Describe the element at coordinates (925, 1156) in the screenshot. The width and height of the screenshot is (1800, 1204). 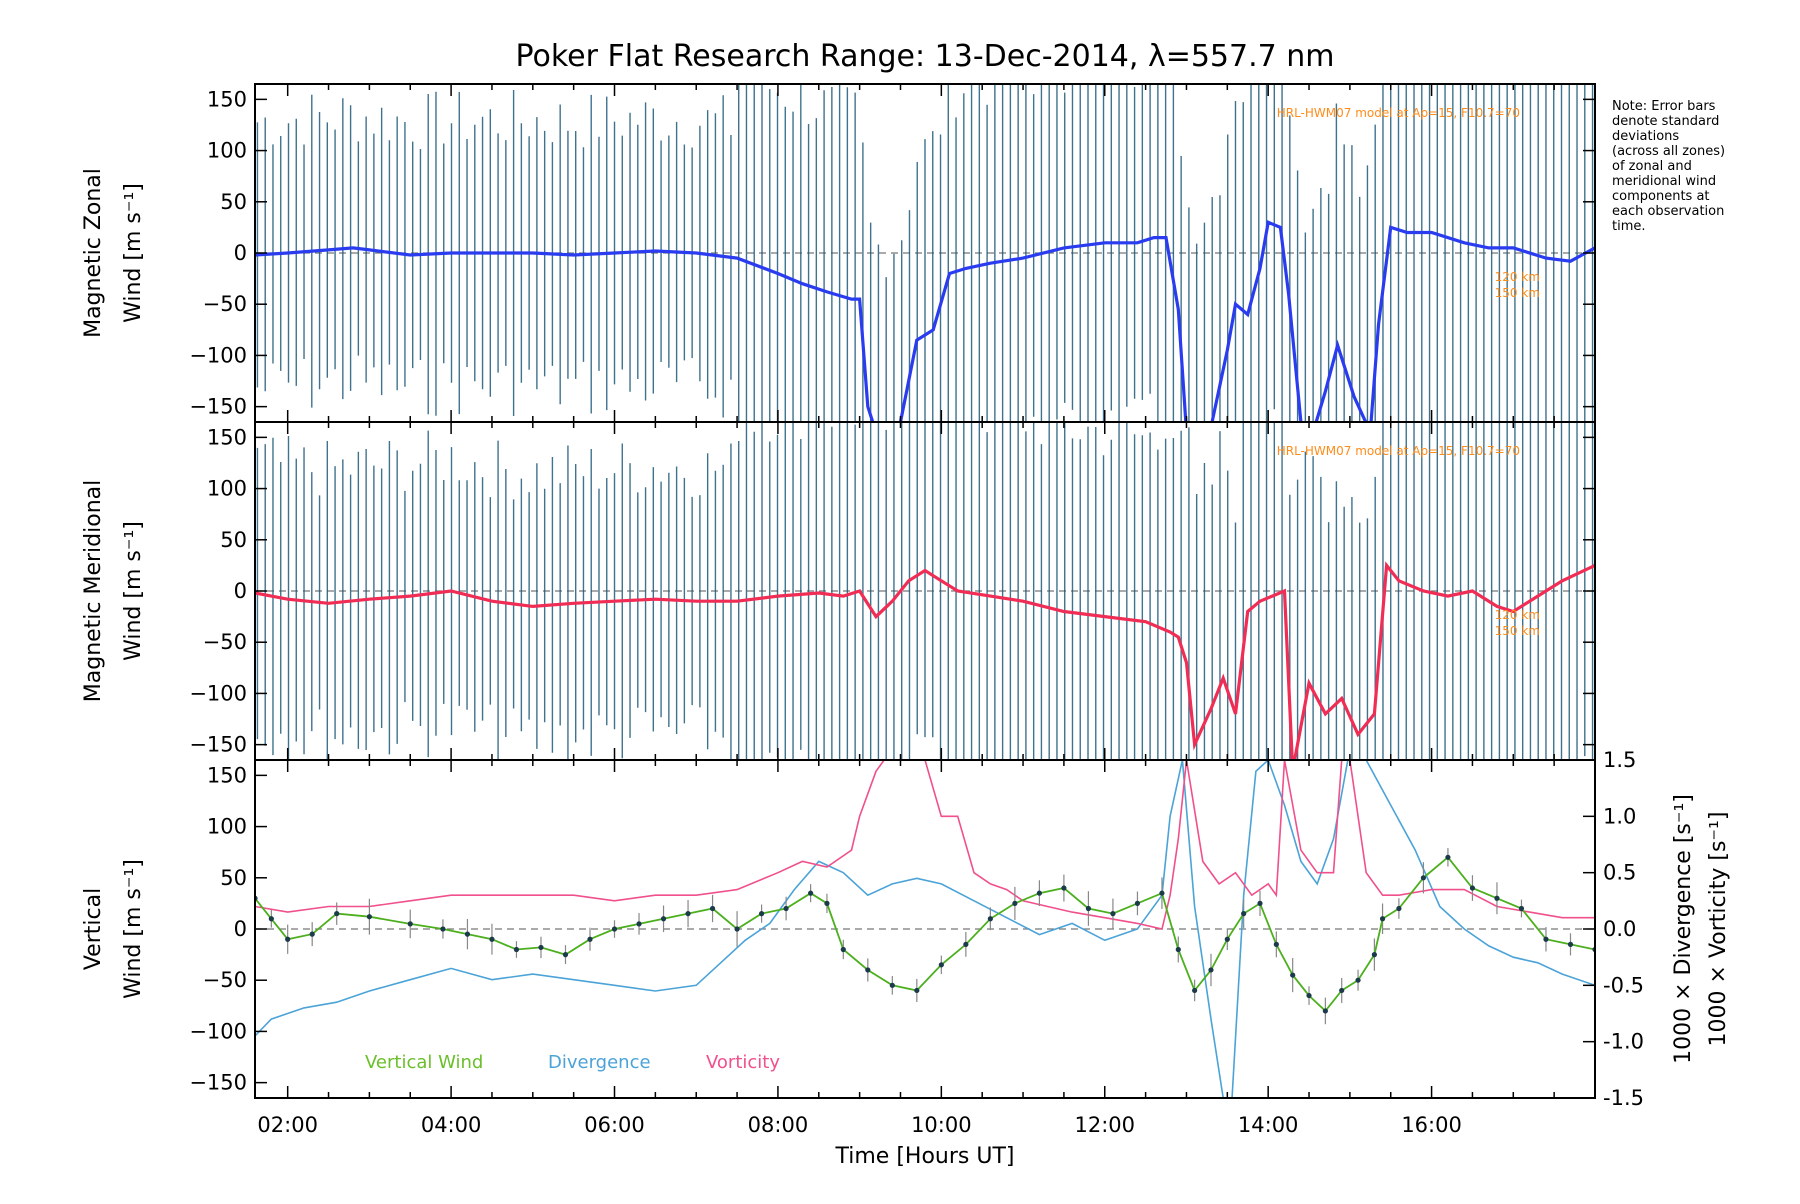
I see `x-axis-title: Time [Hours UT]` at that location.